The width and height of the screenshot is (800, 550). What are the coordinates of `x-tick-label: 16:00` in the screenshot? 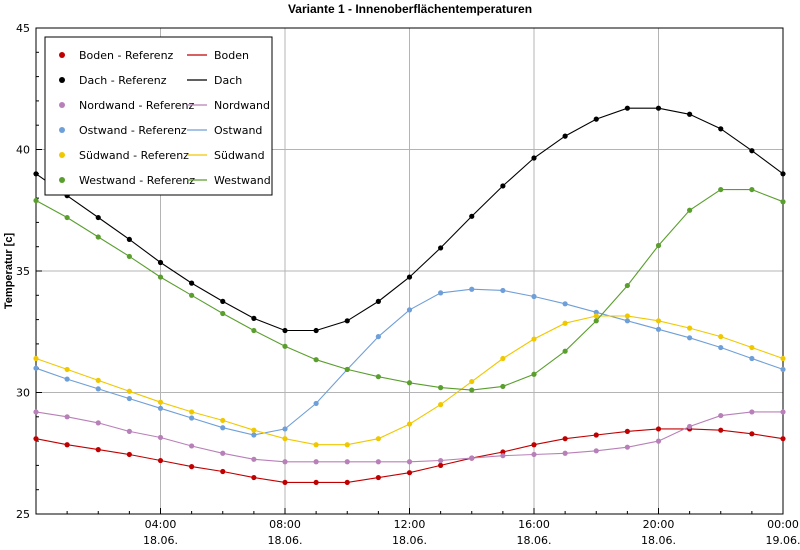 It's located at (534, 524).